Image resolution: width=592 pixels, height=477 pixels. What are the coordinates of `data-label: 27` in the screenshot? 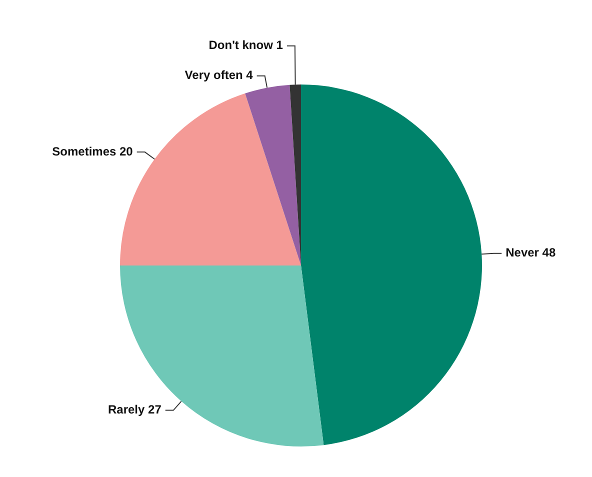 It's located at (155, 409).